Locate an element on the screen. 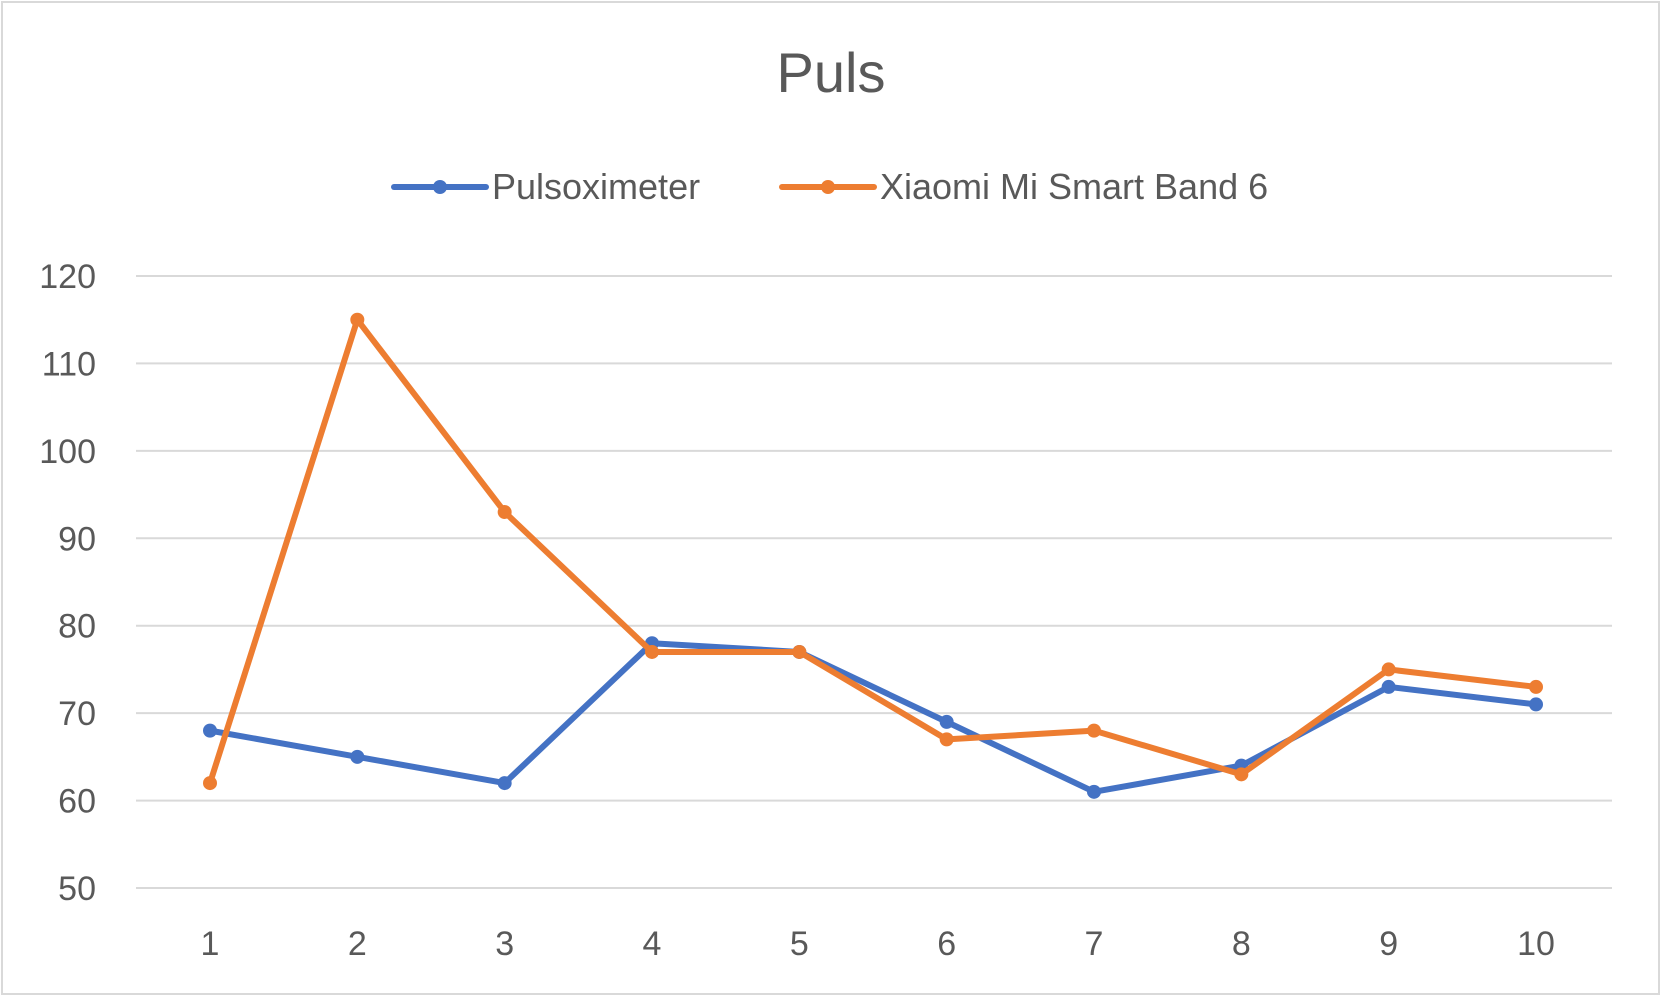 This screenshot has height=999, width=1663. x-tick-label: 1 is located at coordinates (210, 944).